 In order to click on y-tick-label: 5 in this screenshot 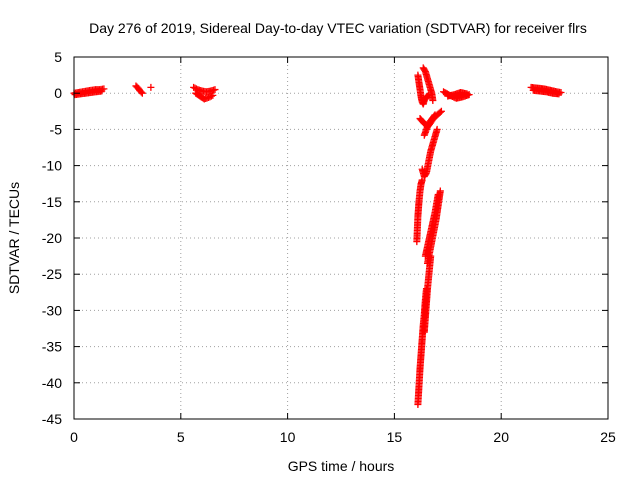, I will do `click(58, 57)`.